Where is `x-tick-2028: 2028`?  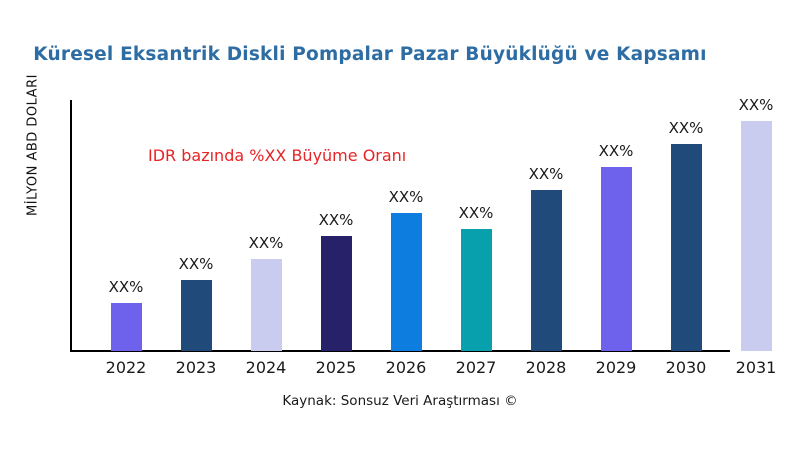
x-tick-2028: 2028 is located at coordinates (546, 367).